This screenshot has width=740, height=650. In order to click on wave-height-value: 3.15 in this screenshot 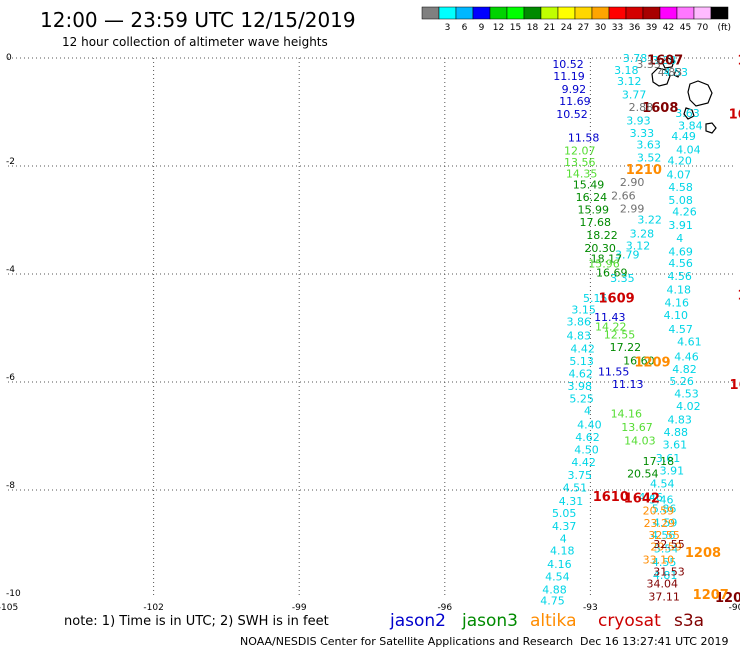, I will do `click(583, 310)`.